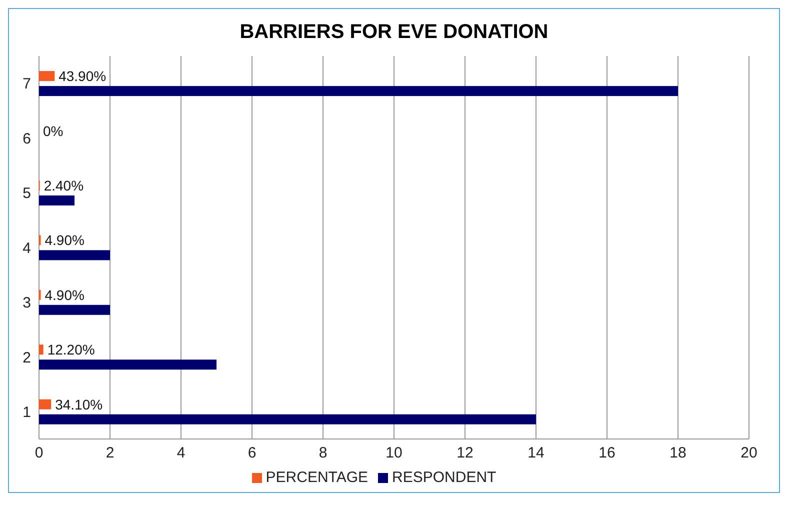  Describe the element at coordinates (444, 477) in the screenshot. I see `legend-label: RESPONDENT` at that location.